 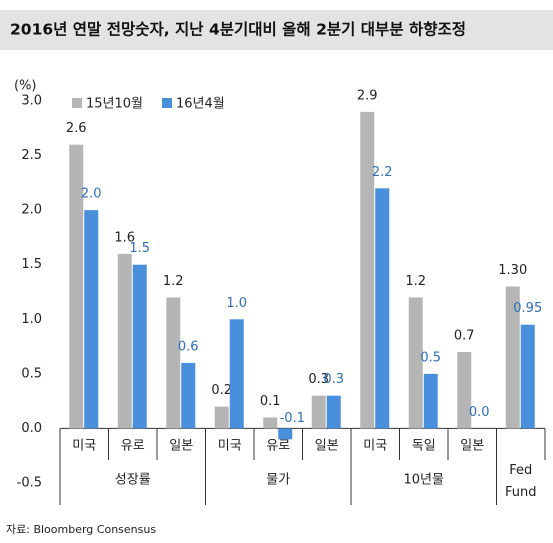 I want to click on y-tick-label: 2.5, so click(x=31, y=155).